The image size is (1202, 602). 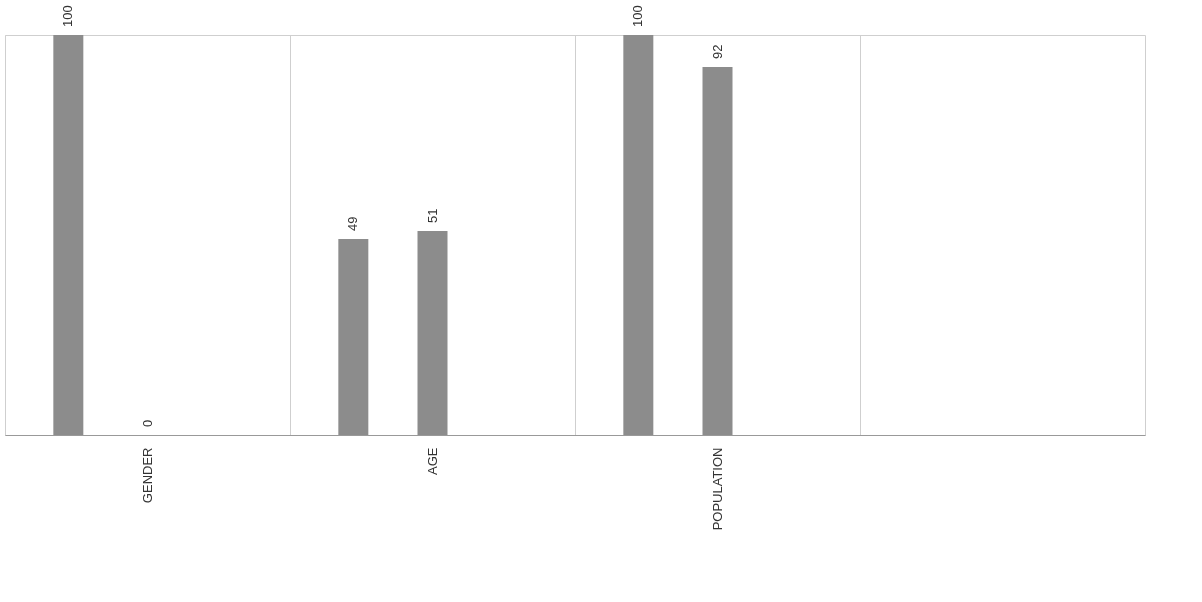 I want to click on data-label: 92, so click(x=717, y=51).